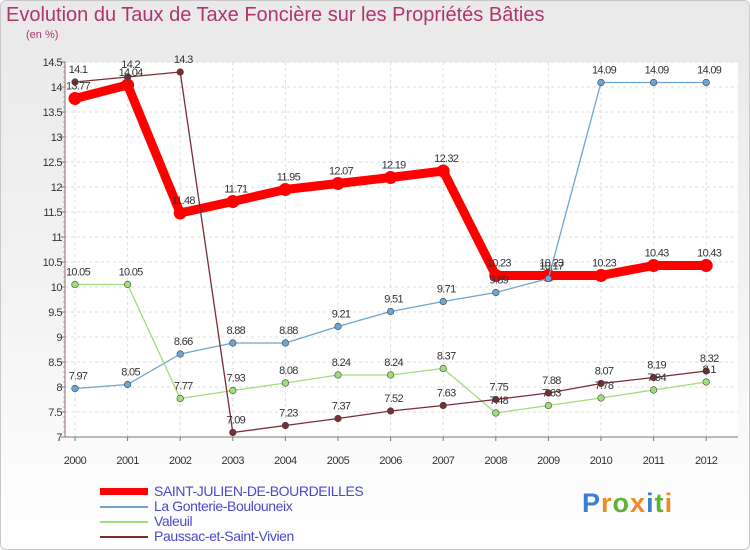  What do you see at coordinates (657, 71) in the screenshot?
I see `data-label: 14.09` at bounding box center [657, 71].